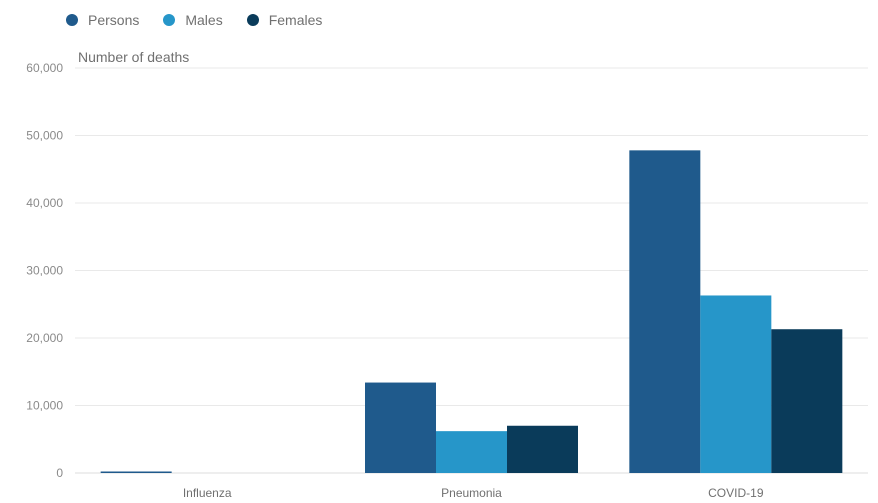 Image resolution: width=878 pixels, height=503 pixels. Describe the element at coordinates (207, 493) in the screenshot. I see `x-tick-label: Influenza` at that location.